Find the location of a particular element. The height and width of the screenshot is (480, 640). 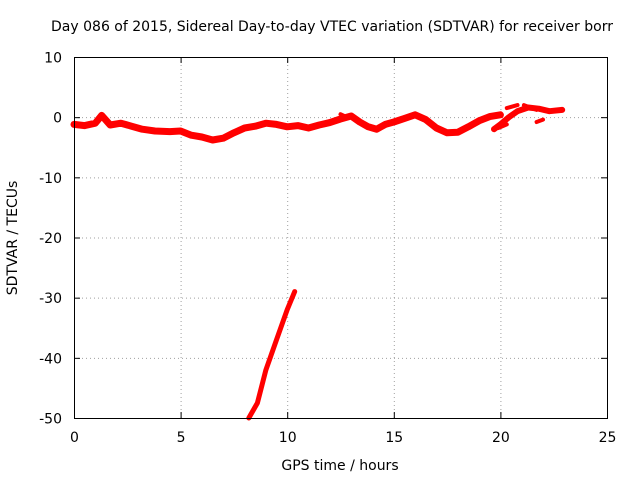

y-tick-label: 10 is located at coordinates (53, 59).